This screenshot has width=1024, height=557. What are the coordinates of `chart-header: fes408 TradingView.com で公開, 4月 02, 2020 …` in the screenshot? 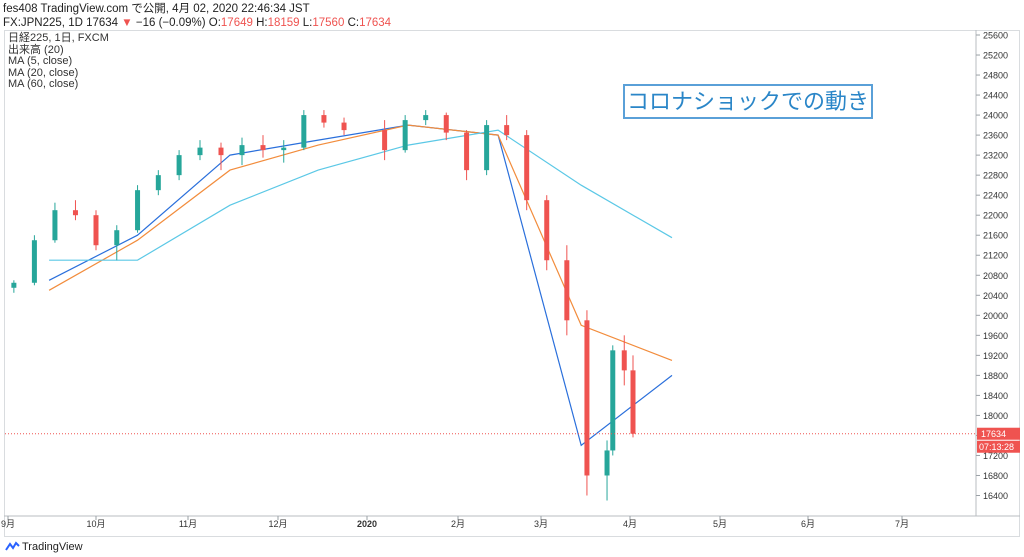 It's located at (197, 16).